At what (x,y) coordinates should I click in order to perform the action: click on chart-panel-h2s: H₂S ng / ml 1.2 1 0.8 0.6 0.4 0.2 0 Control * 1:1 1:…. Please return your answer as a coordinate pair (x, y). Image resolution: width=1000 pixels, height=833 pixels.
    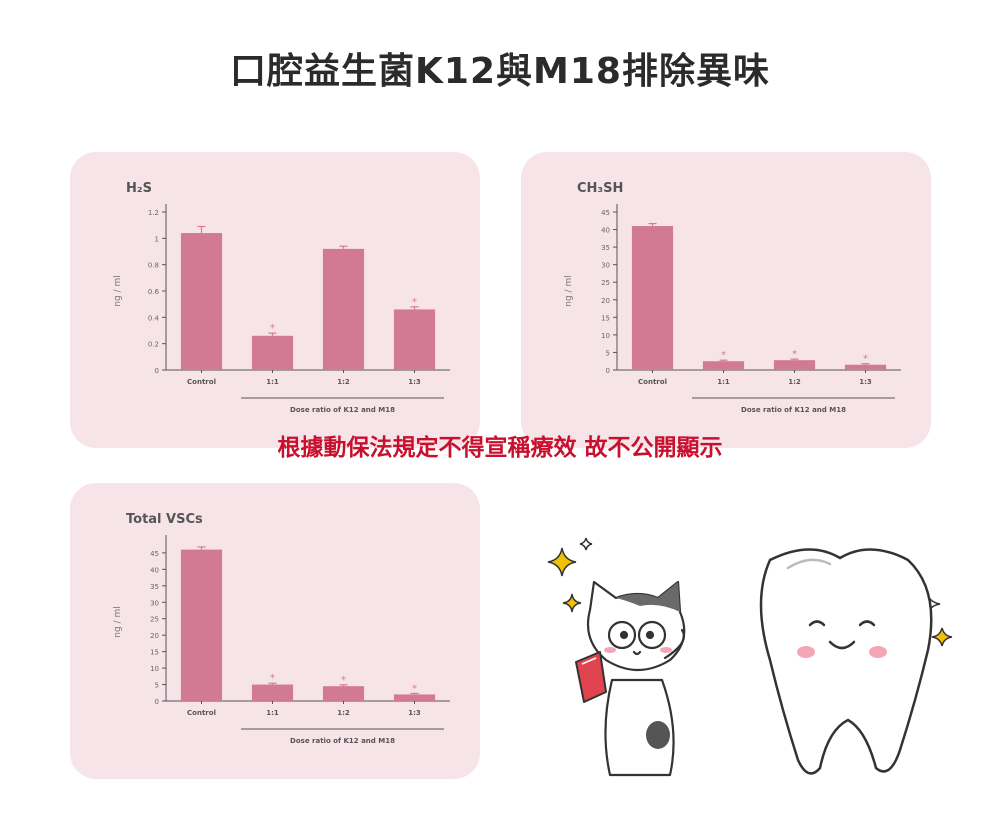
    Looking at the image, I should click on (275, 300).